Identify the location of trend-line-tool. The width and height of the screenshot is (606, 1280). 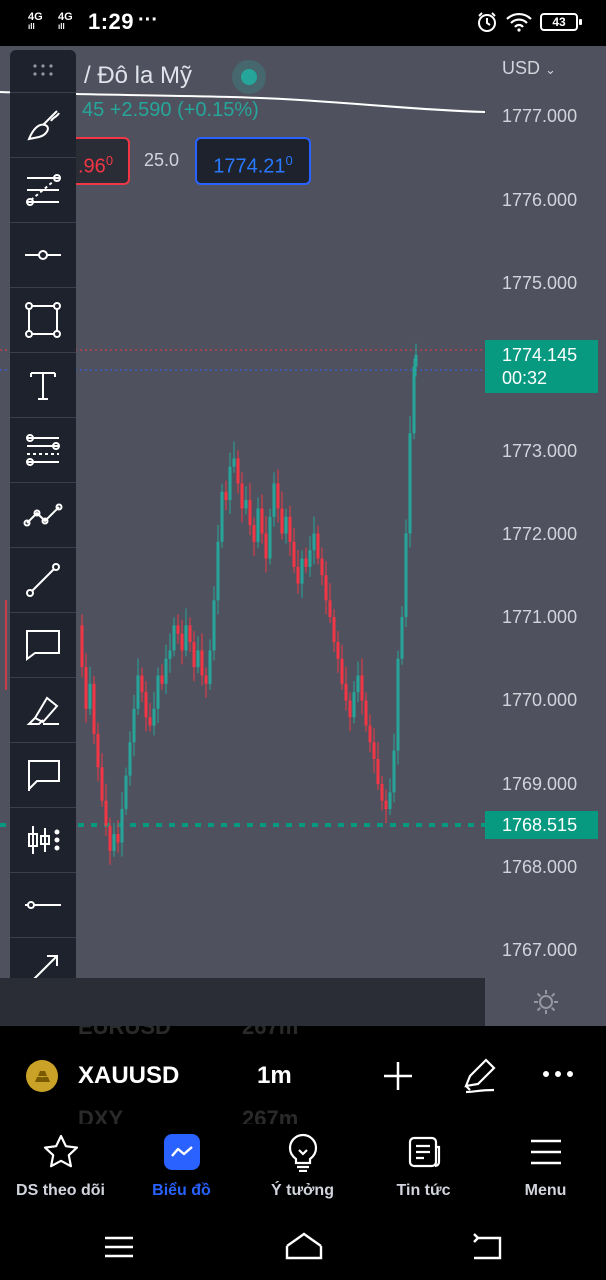
(43, 579).